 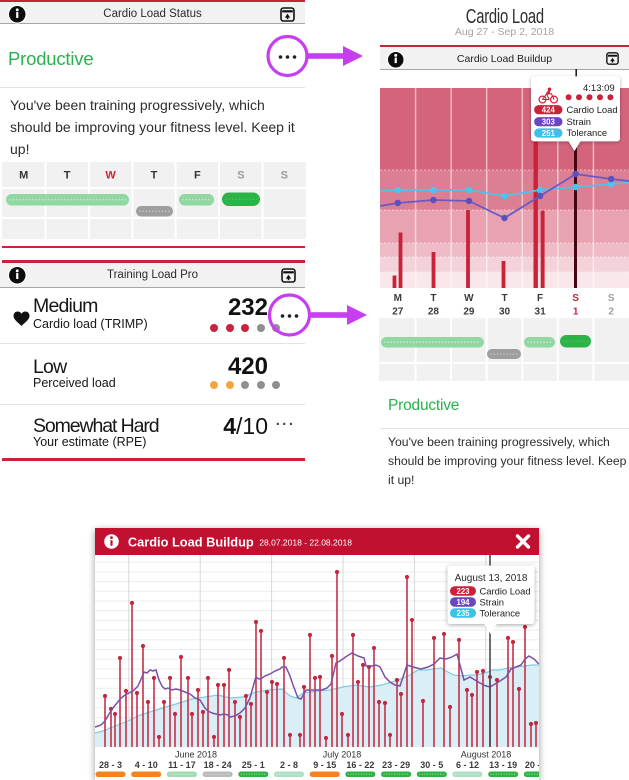 I want to click on svg-text: 303, so click(x=549, y=122).